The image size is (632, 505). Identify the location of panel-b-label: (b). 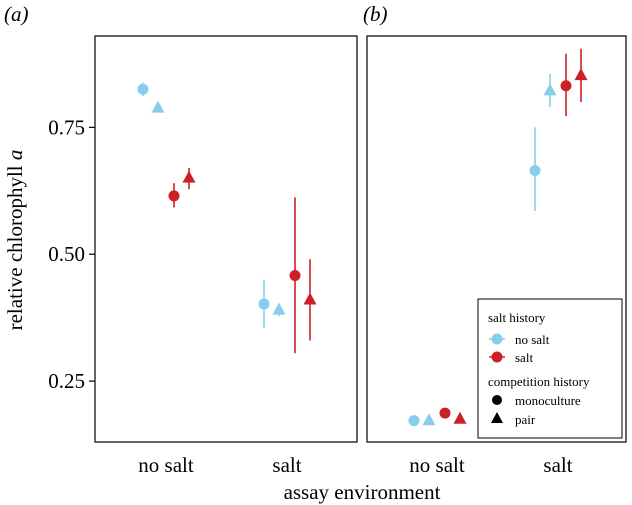
(375, 14).